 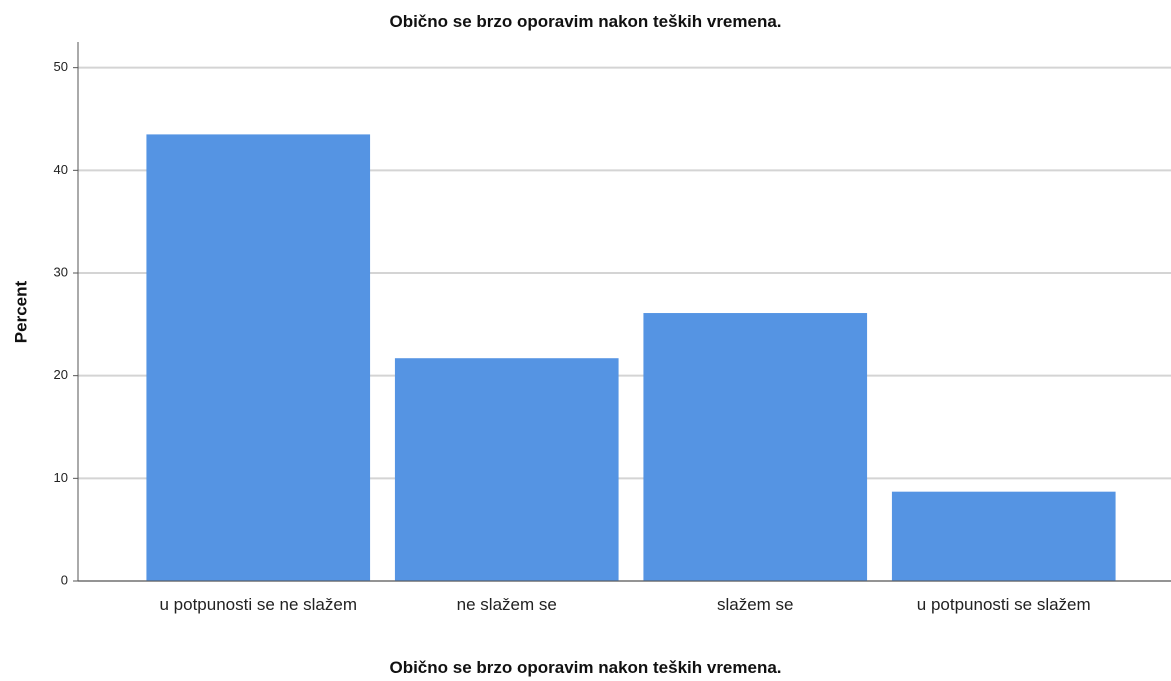 I want to click on y-tick-label: 10, so click(x=61, y=477).